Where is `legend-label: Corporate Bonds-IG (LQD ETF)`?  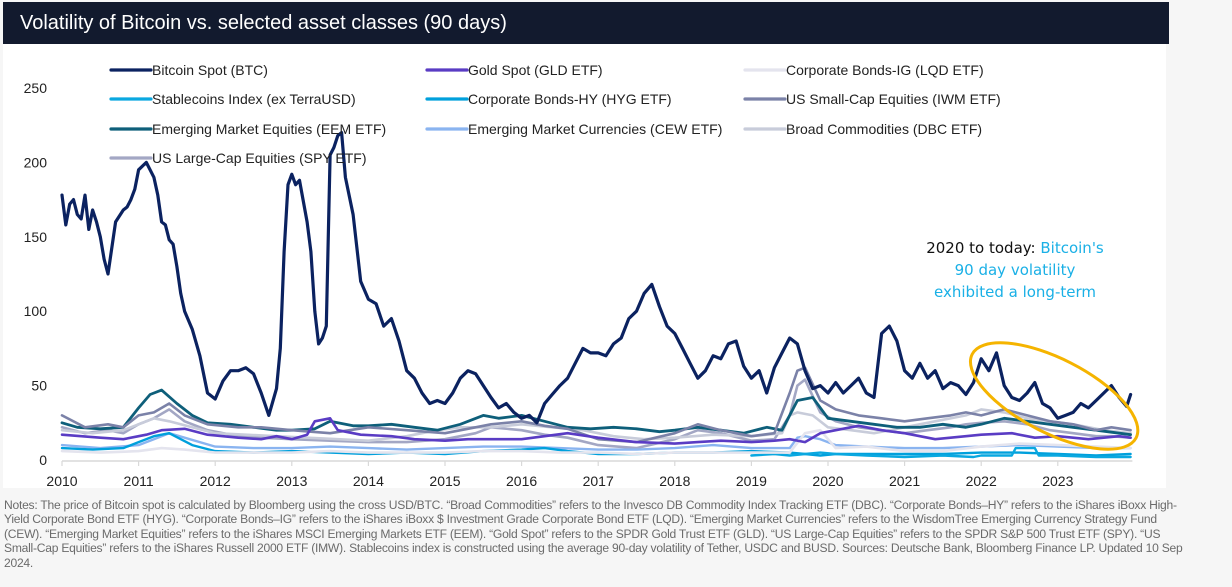 legend-label: Corporate Bonds-IG (LQD ETF) is located at coordinates (885, 70).